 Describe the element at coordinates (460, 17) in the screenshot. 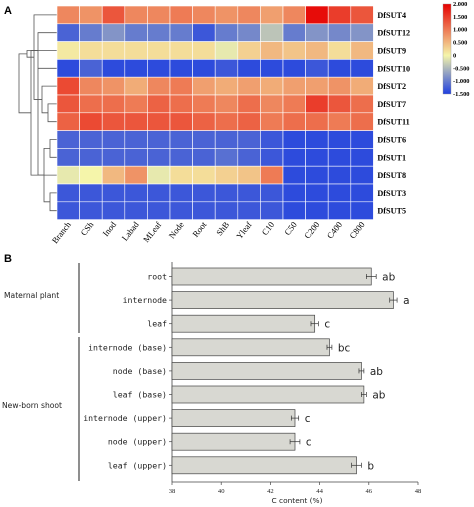

I see `colorbar-tick-label: 1.500` at that location.